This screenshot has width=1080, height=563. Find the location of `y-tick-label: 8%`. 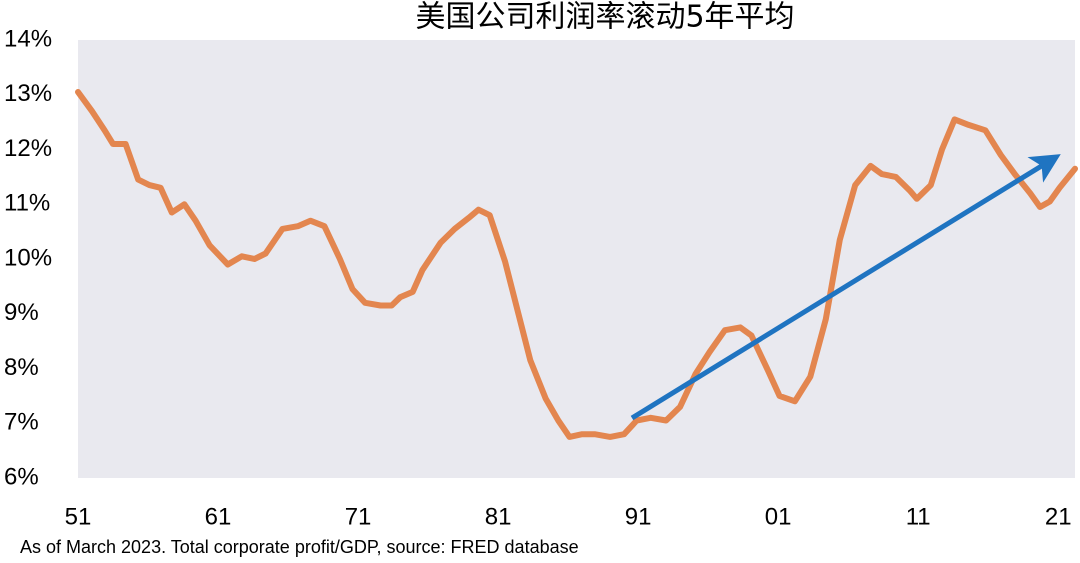

y-tick-label: 8% is located at coordinates (21, 367).